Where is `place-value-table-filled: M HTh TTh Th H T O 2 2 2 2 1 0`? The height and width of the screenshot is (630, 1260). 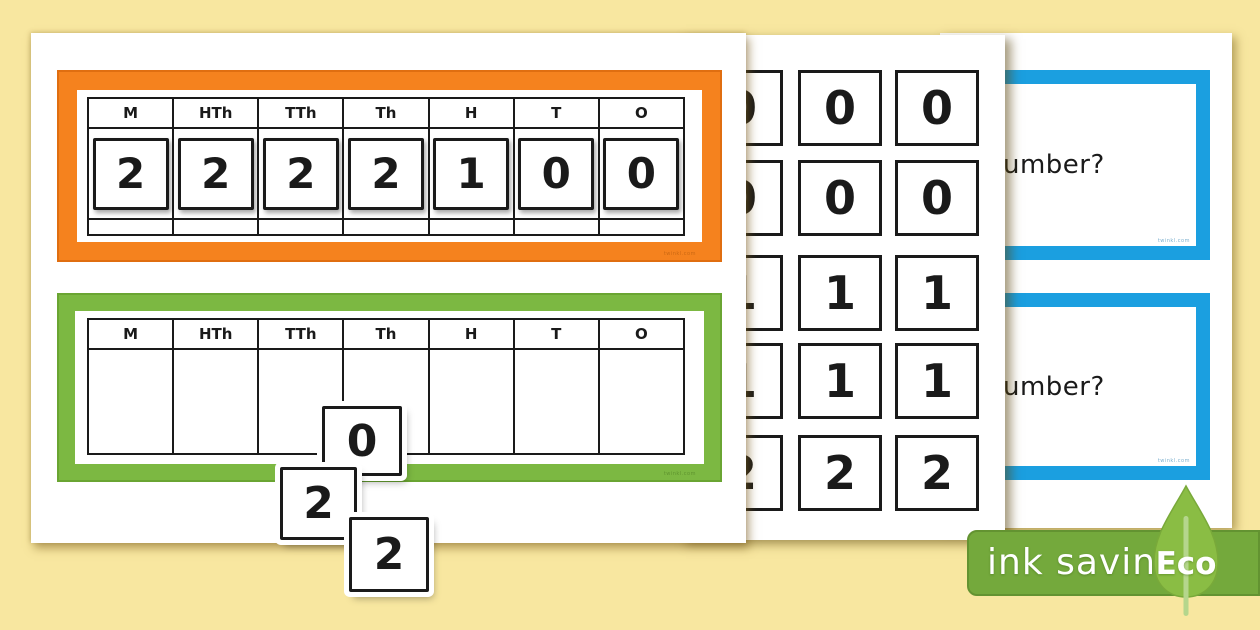
place-value-table-filled: M HTh TTh Th H T O 2 2 2 2 1 0 is located at coordinates (386, 166).